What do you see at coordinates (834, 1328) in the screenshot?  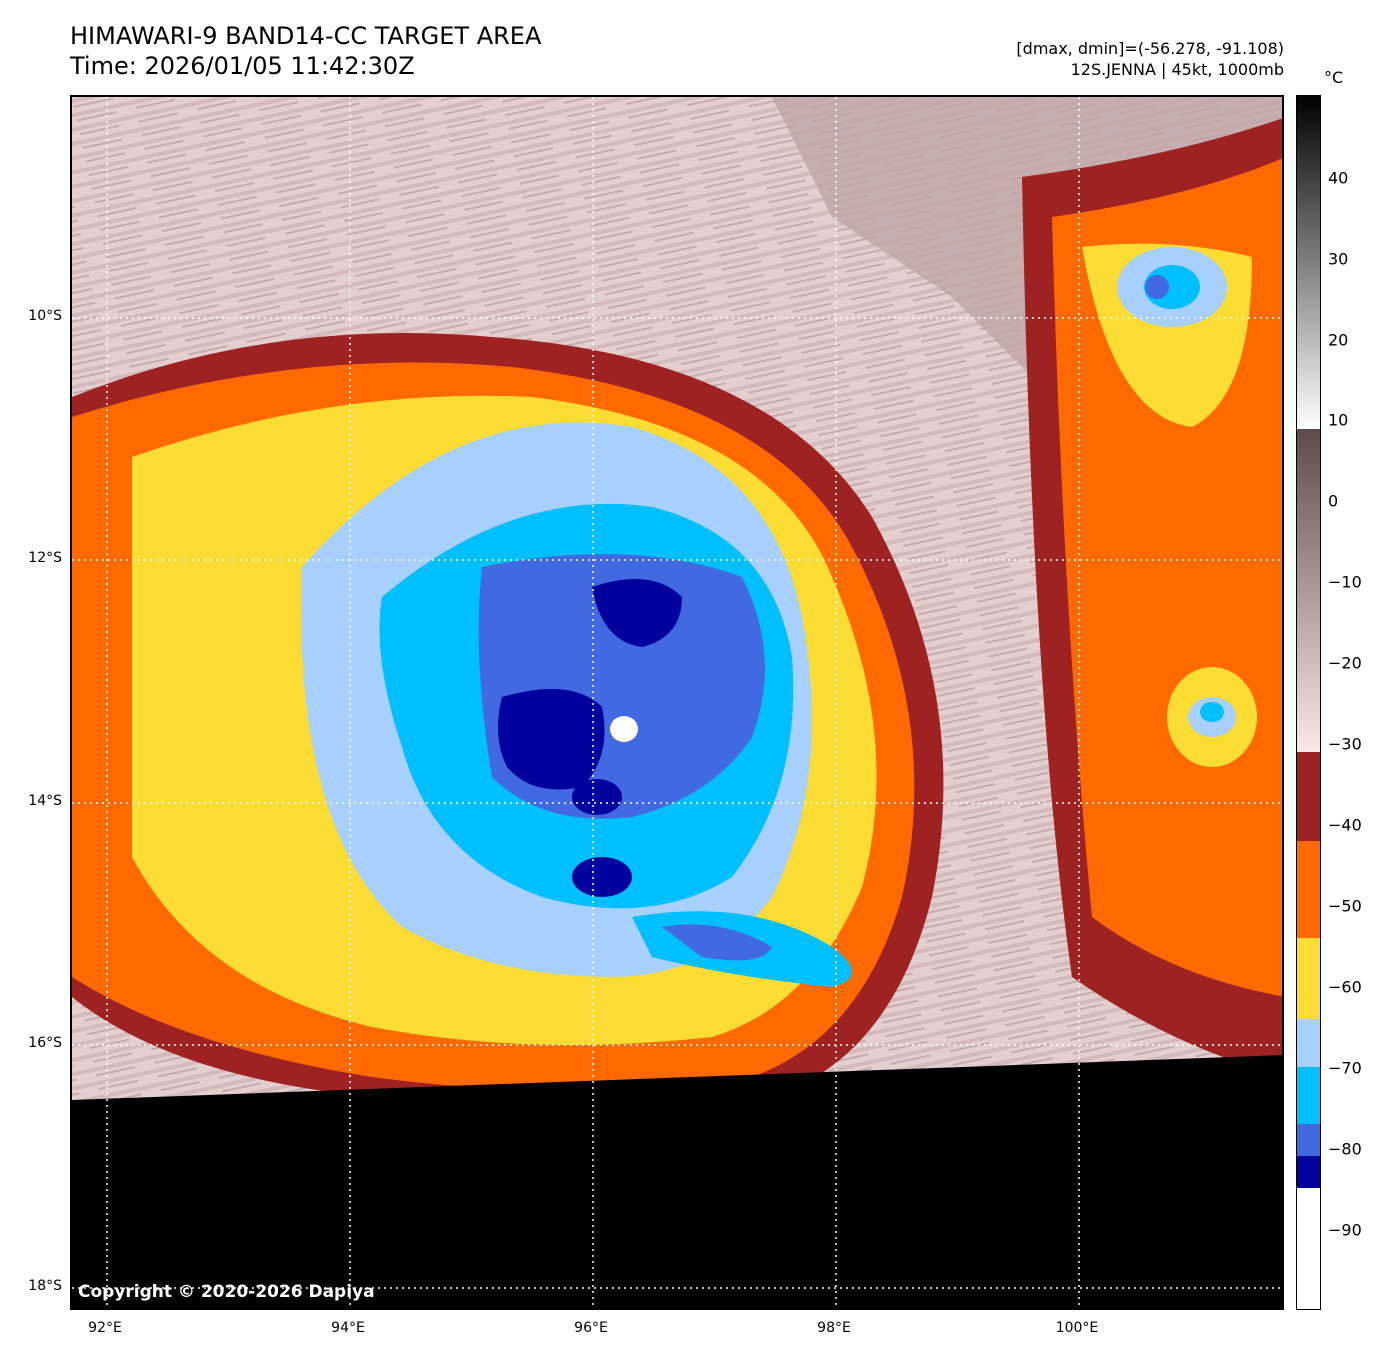 I see `lon-label: 98°E` at bounding box center [834, 1328].